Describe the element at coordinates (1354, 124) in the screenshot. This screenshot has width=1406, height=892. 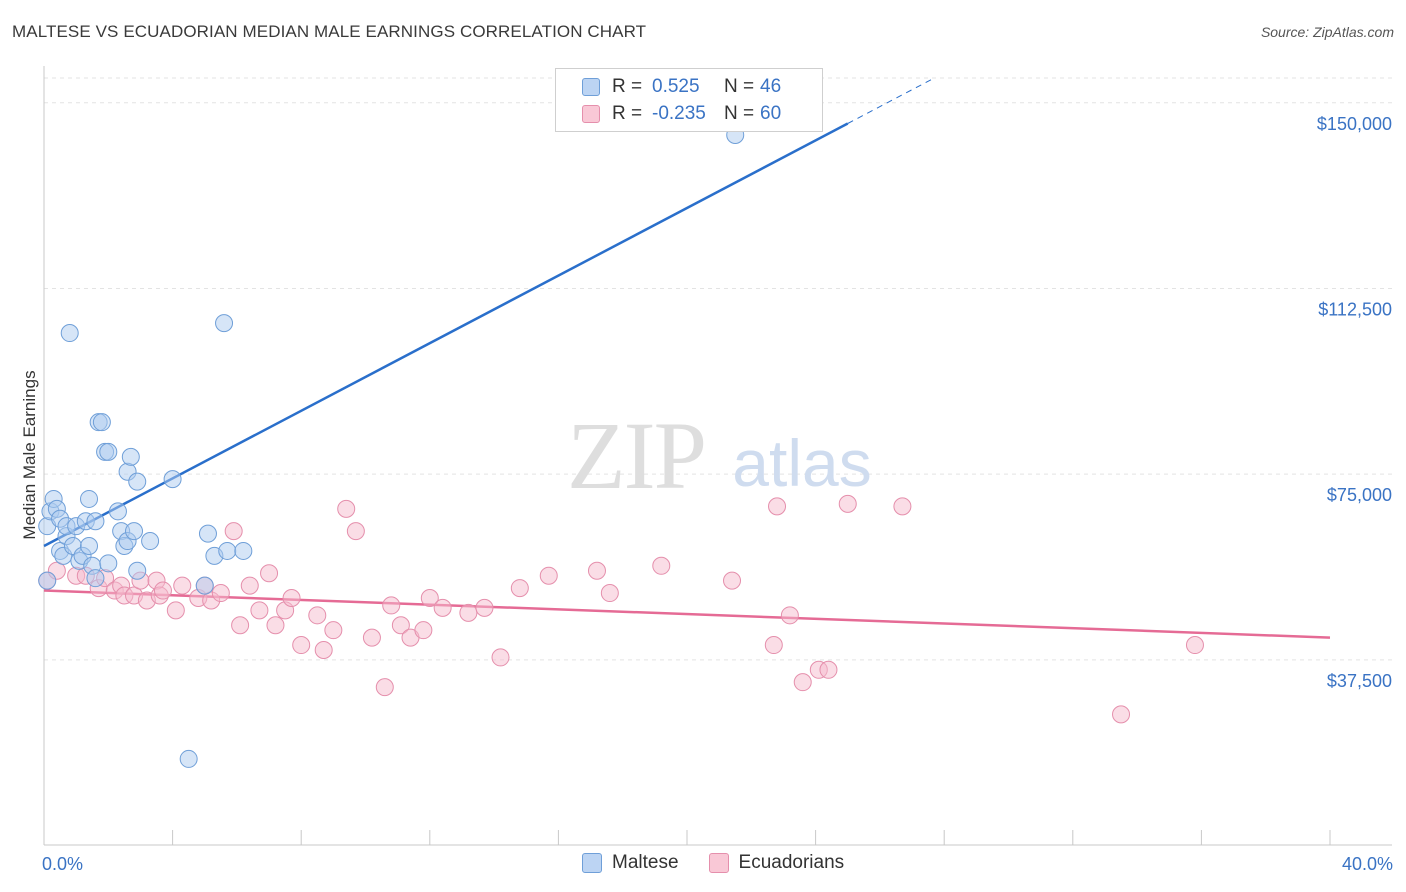
I see `y-tick-label: $150,000` at that location.